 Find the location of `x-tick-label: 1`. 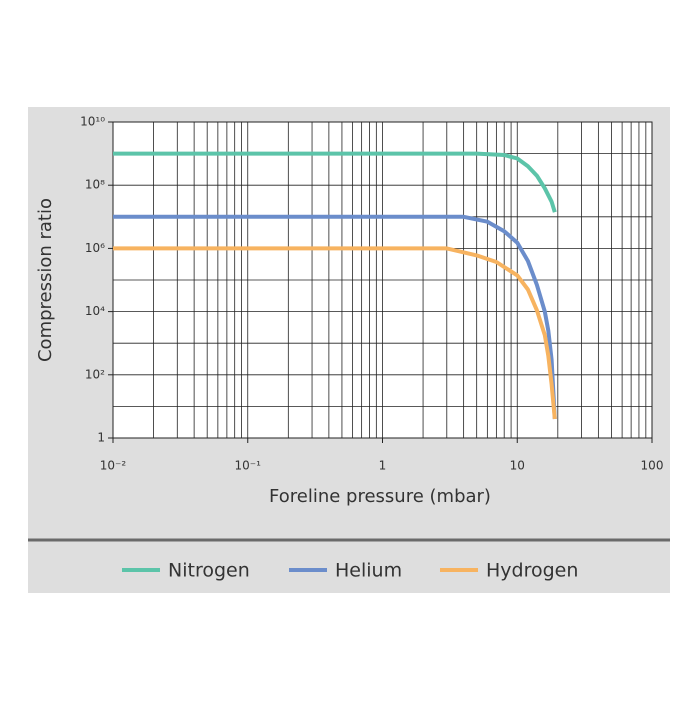

x-tick-label: 1 is located at coordinates (383, 466).